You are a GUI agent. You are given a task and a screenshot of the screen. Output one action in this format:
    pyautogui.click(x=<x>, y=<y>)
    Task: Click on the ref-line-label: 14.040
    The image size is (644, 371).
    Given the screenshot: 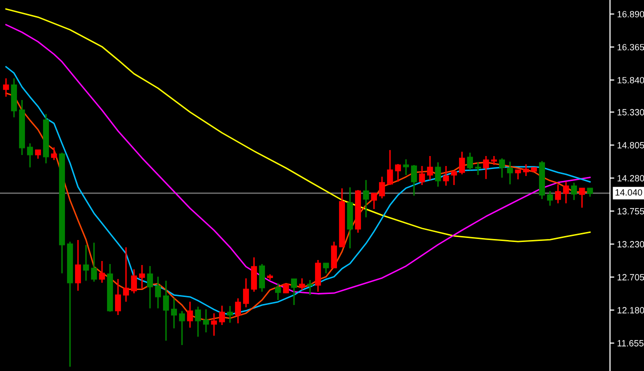 What is the action you would take?
    pyautogui.click(x=629, y=192)
    